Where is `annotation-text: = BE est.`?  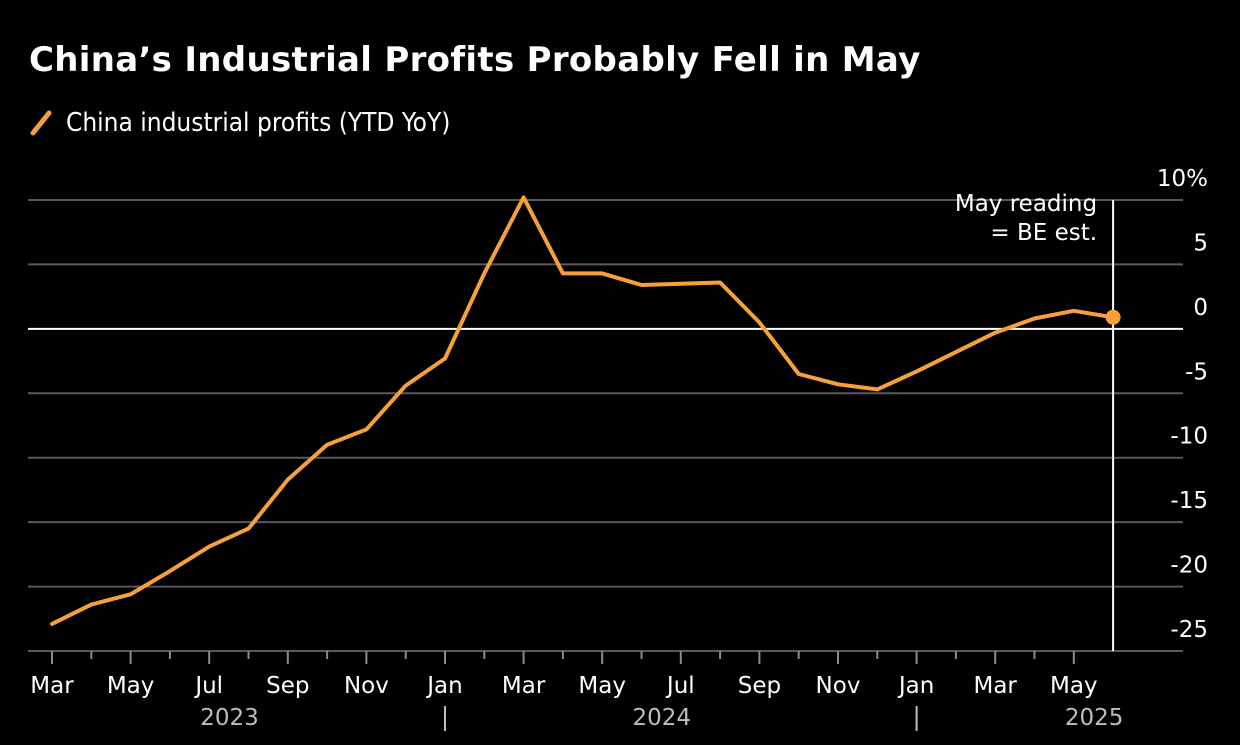
annotation-text: = BE est. is located at coordinates (1043, 233).